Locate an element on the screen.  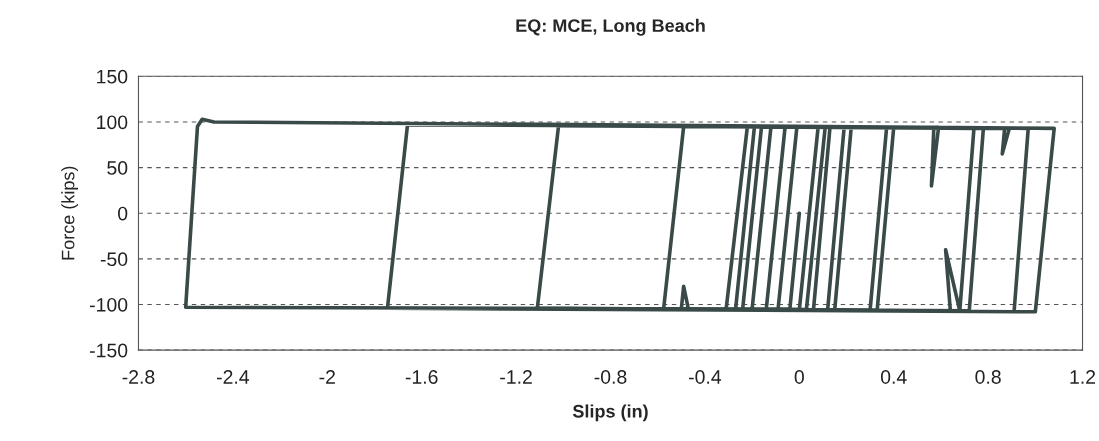
x-tick-label: -0.4 is located at coordinates (705, 377).